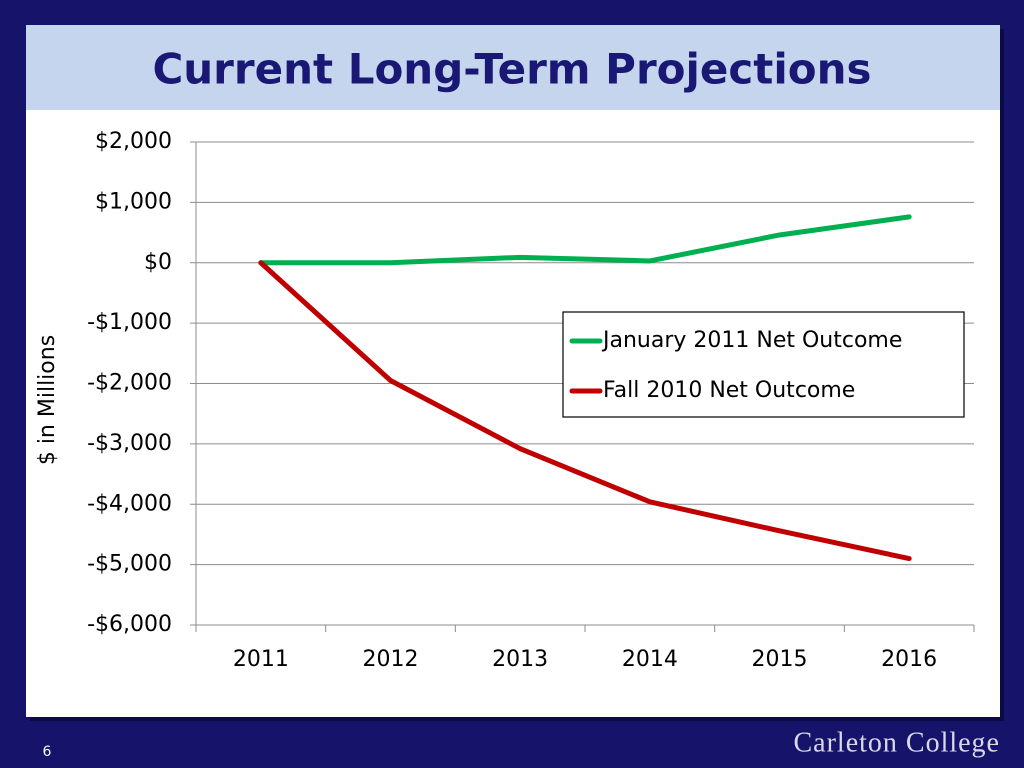 Image resolution: width=1024 pixels, height=768 pixels. What do you see at coordinates (129, 322) in the screenshot?
I see `y-tick-label: -$1,000` at bounding box center [129, 322].